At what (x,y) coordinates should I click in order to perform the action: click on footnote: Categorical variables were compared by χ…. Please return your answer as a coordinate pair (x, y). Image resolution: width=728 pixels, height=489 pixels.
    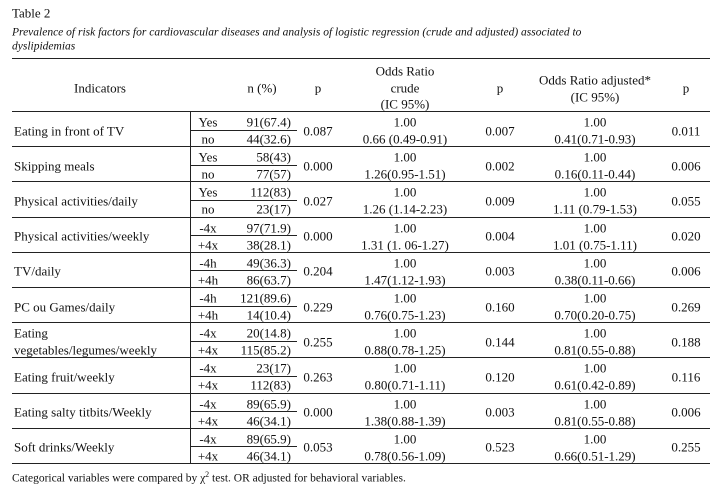
    Looking at the image, I should click on (209, 477).